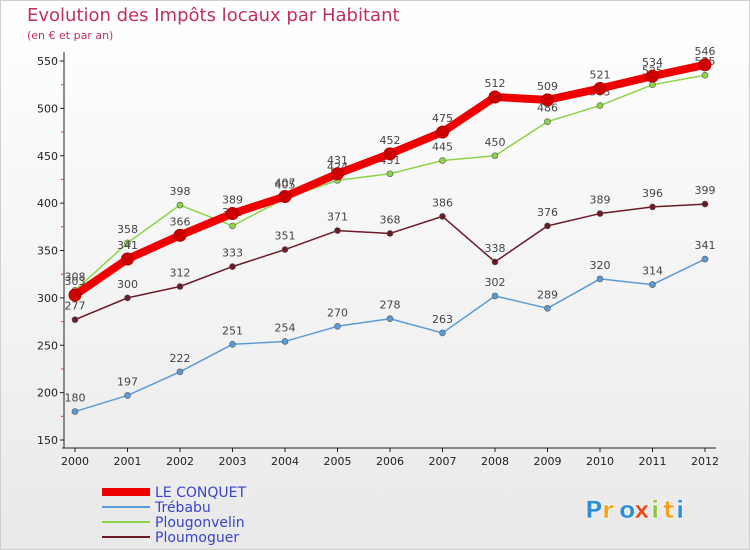 This screenshot has height=550, width=750. Describe the element at coordinates (495, 461) in the screenshot. I see `x-tick-label: 2008` at that location.